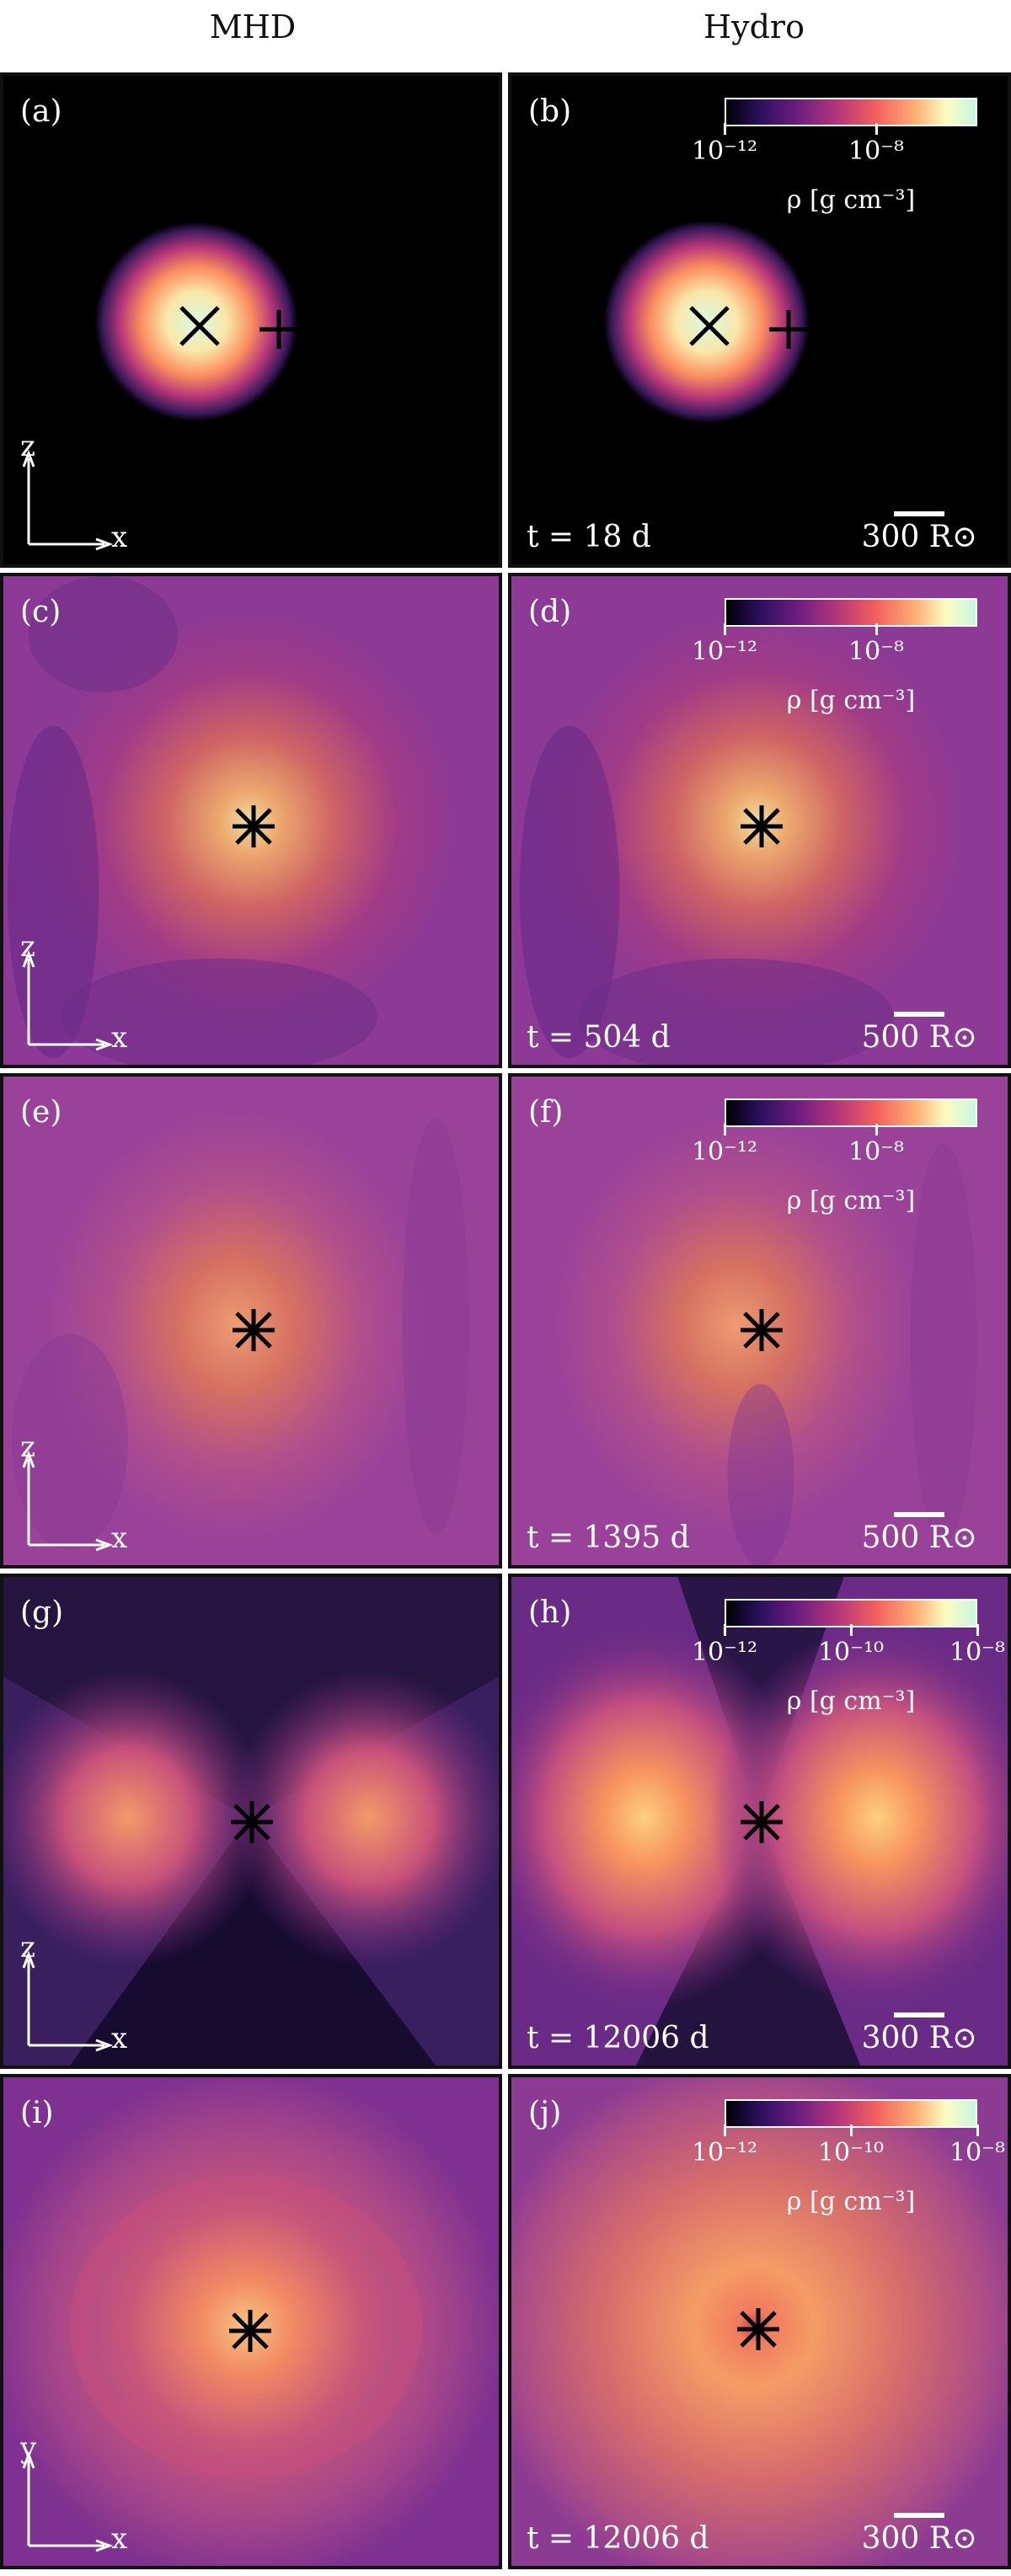 The width and height of the screenshot is (1011, 2576). Describe the element at coordinates (253, 26) in the screenshot. I see `column-title-mhd: MHD` at that location.